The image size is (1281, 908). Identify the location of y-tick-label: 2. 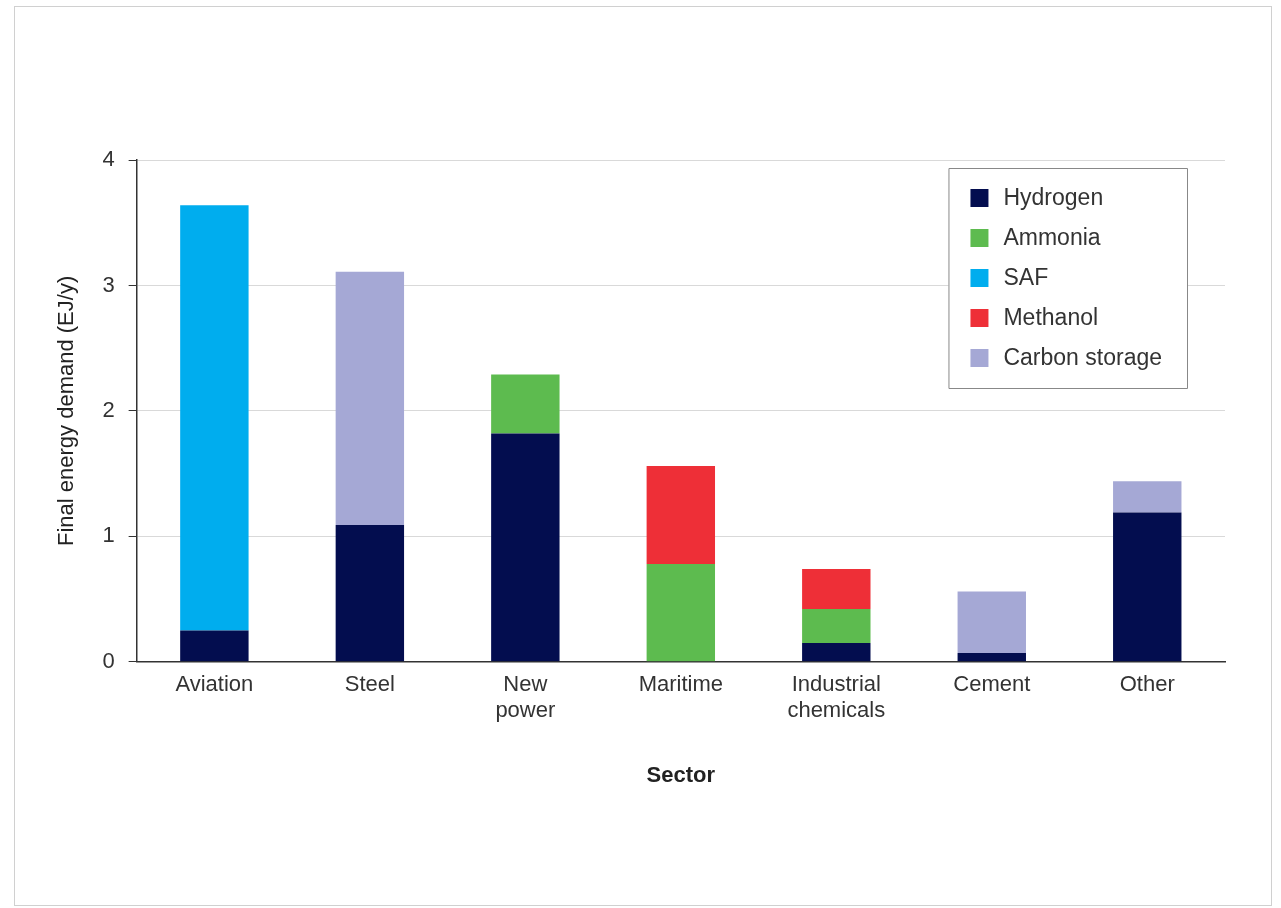
(108, 409).